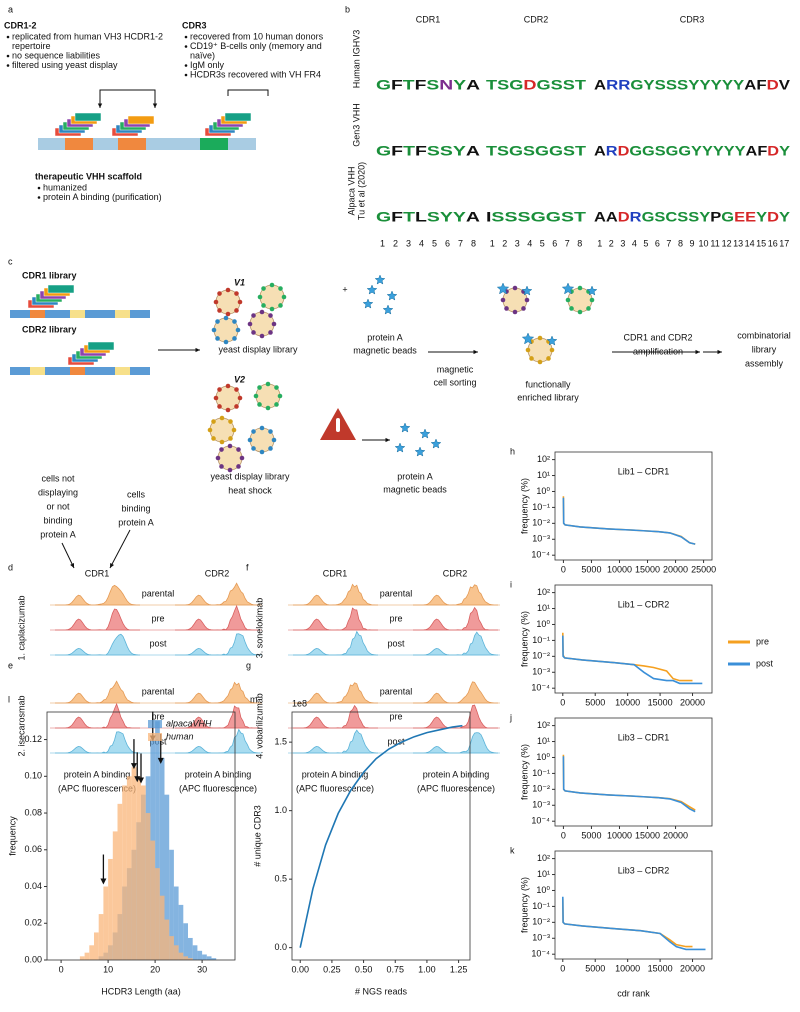  Describe the element at coordinates (541, 507) in the screenshot. I see `y-tick-label: 10⁻¹` at that location.